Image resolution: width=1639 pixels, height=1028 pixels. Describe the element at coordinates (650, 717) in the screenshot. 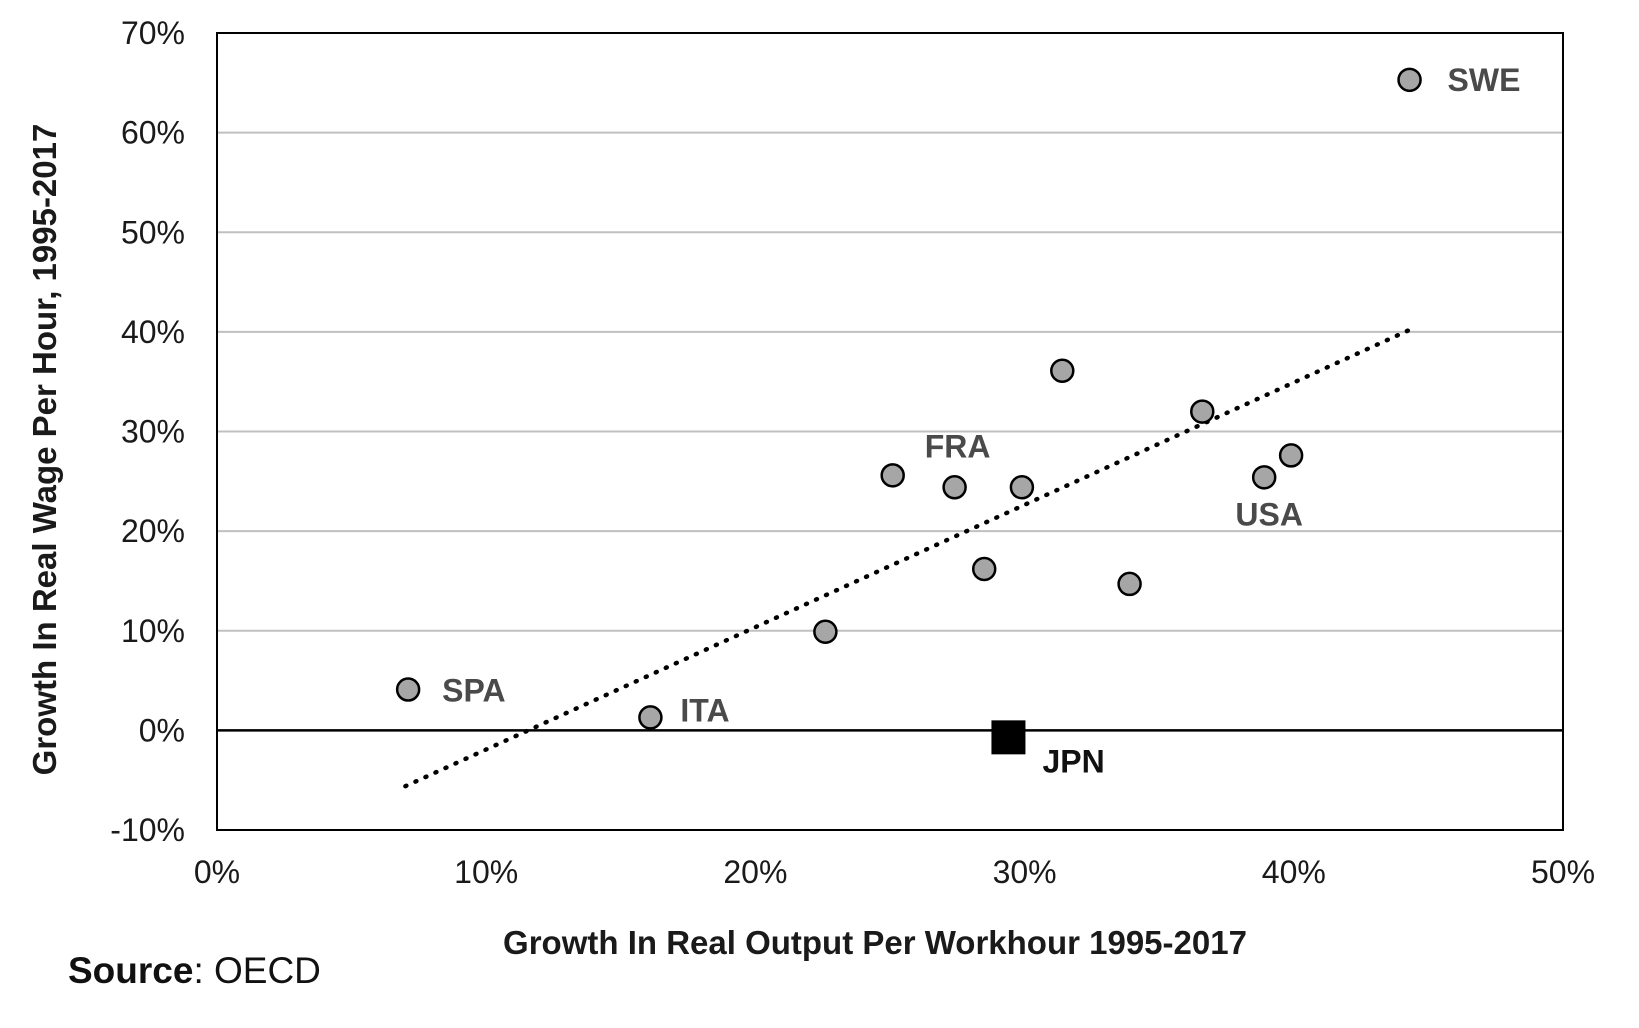

I see `point-ita` at that location.